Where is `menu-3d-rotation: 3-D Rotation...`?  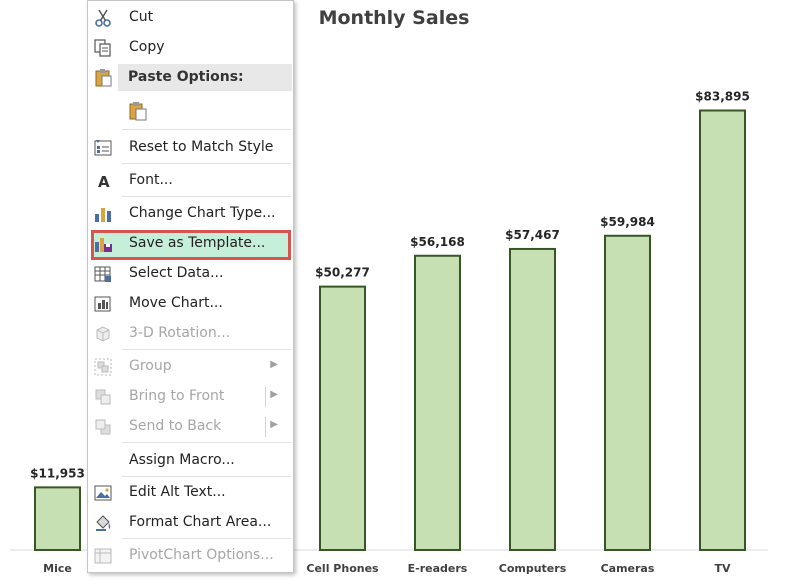 menu-3d-rotation: 3-D Rotation... is located at coordinates (190, 334).